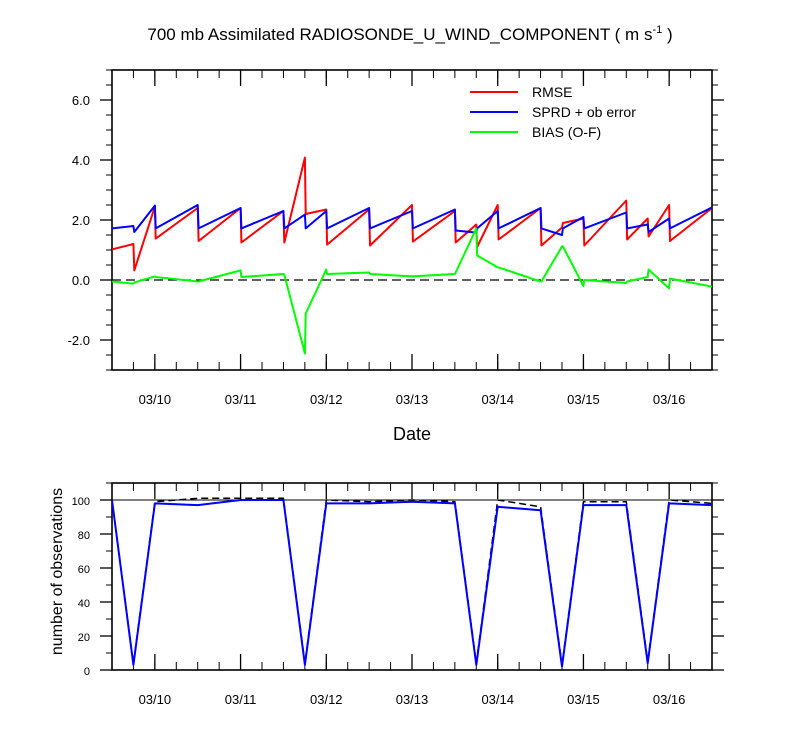 The image size is (800, 750). Describe the element at coordinates (81, 502) in the screenshot. I see `y-tick-label: 100` at that location.